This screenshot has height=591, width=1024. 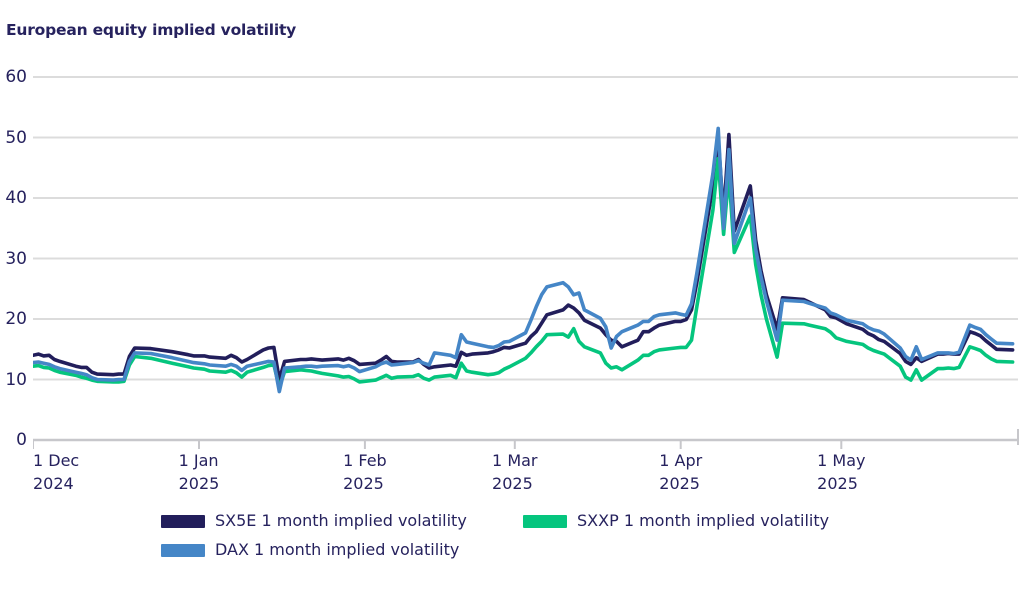 What do you see at coordinates (16, 198) in the screenshot?
I see `y-tick-label-40: 40` at bounding box center [16, 198].